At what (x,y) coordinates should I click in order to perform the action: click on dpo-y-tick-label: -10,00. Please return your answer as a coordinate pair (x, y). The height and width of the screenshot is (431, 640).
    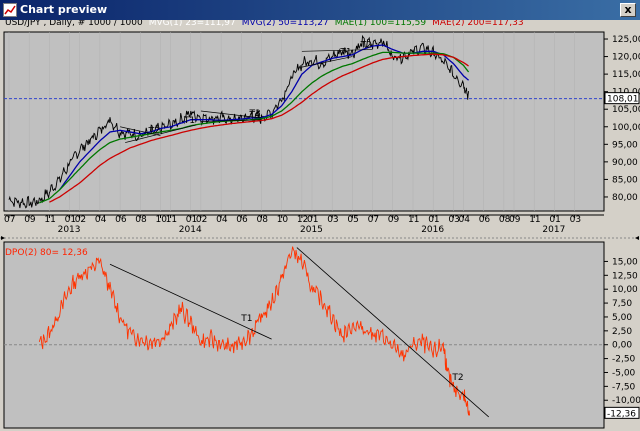
    Looking at the image, I should click on (626, 401).